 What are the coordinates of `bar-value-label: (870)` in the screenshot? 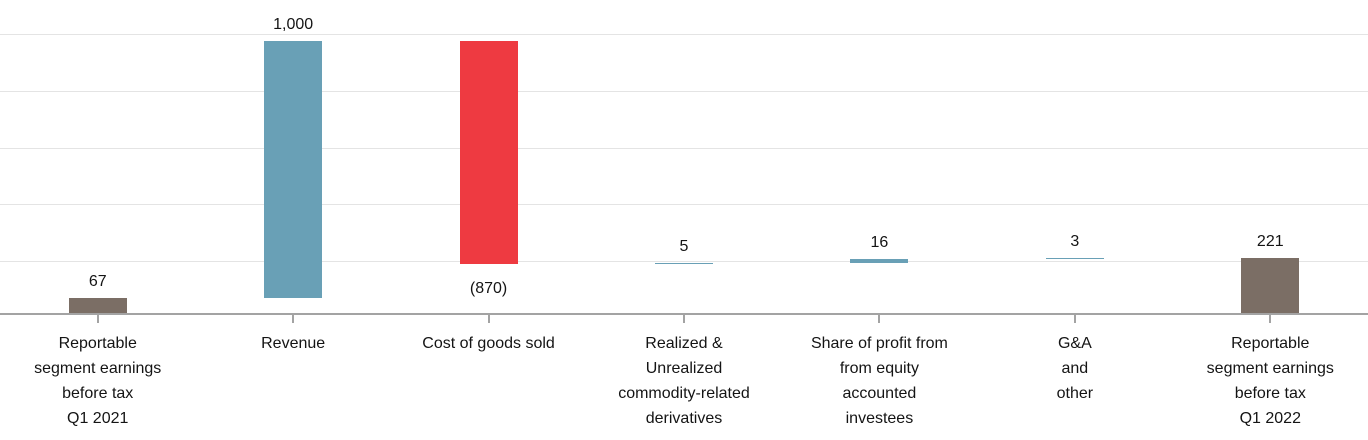 It's located at (488, 289).